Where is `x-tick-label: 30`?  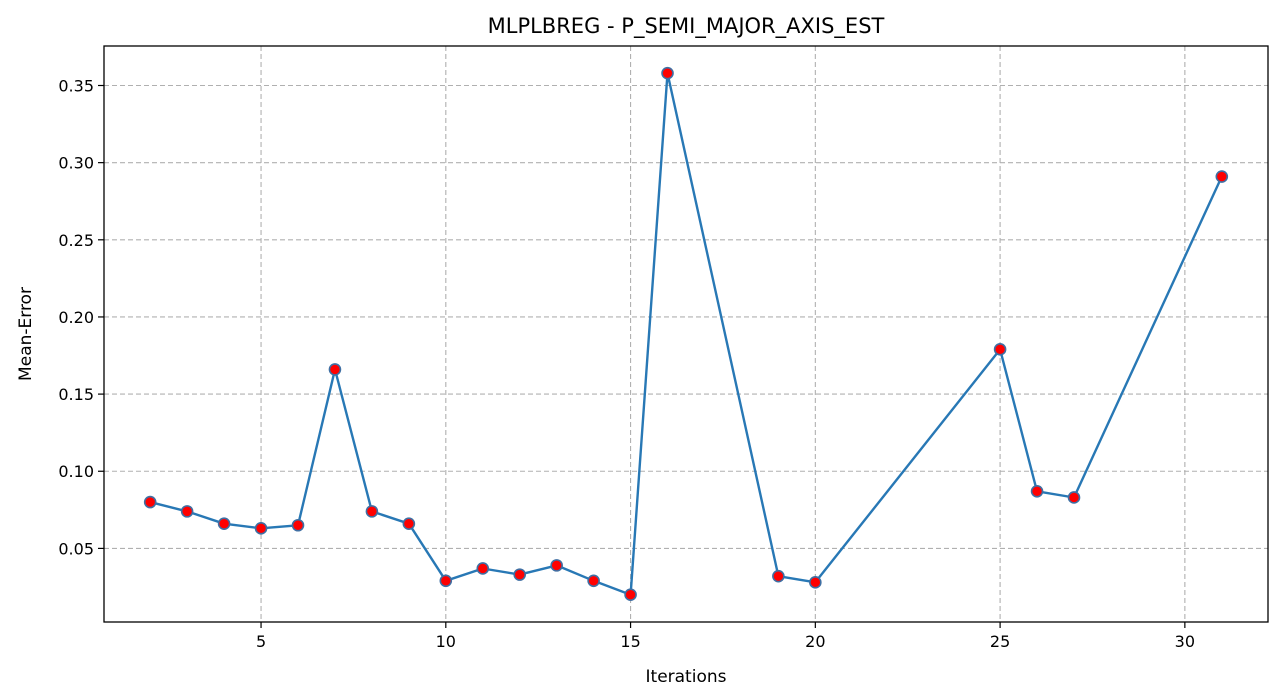 x-tick-label: 30 is located at coordinates (1185, 641).